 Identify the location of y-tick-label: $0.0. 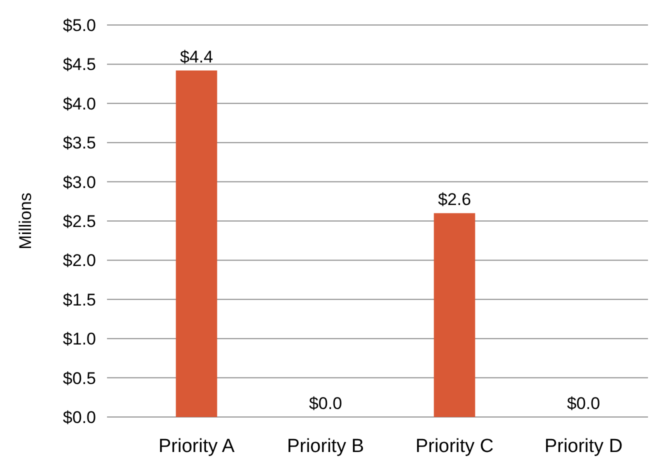
(79, 417).